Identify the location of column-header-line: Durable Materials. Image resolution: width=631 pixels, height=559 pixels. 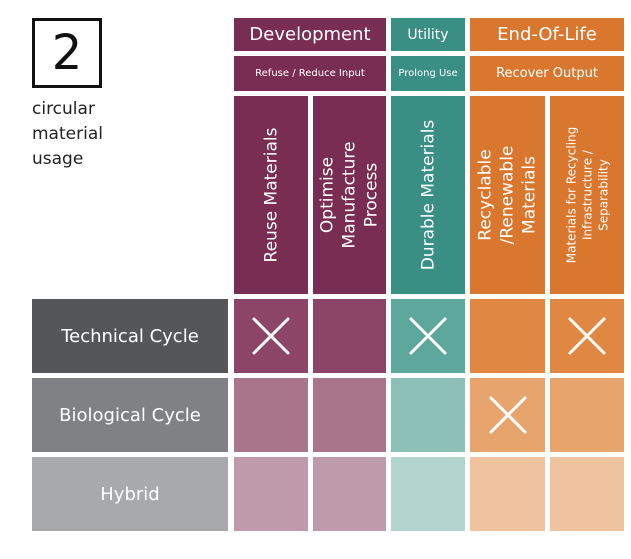
(428, 195).